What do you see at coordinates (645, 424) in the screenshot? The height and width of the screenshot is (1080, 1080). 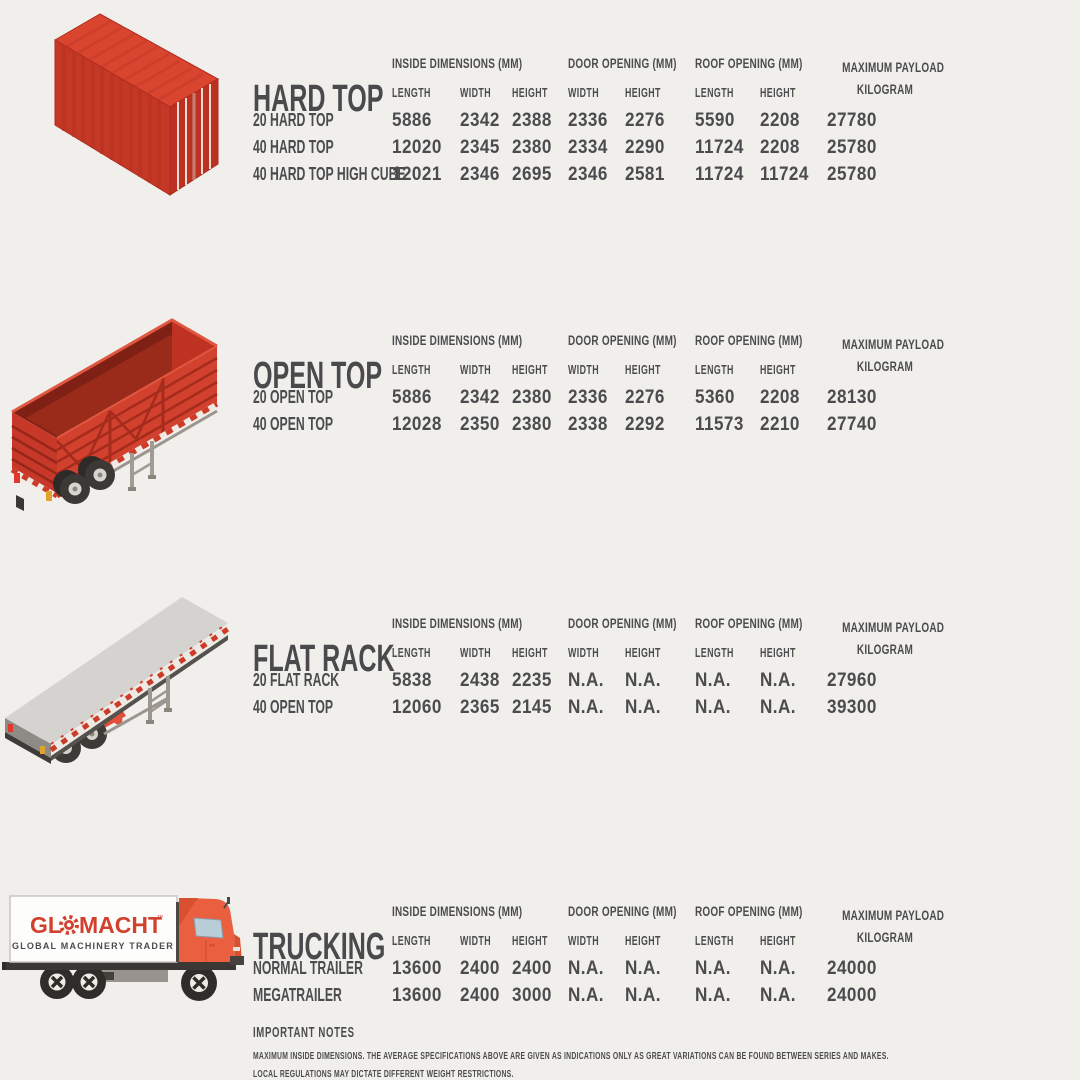 I see `spec-value: 2292` at bounding box center [645, 424].